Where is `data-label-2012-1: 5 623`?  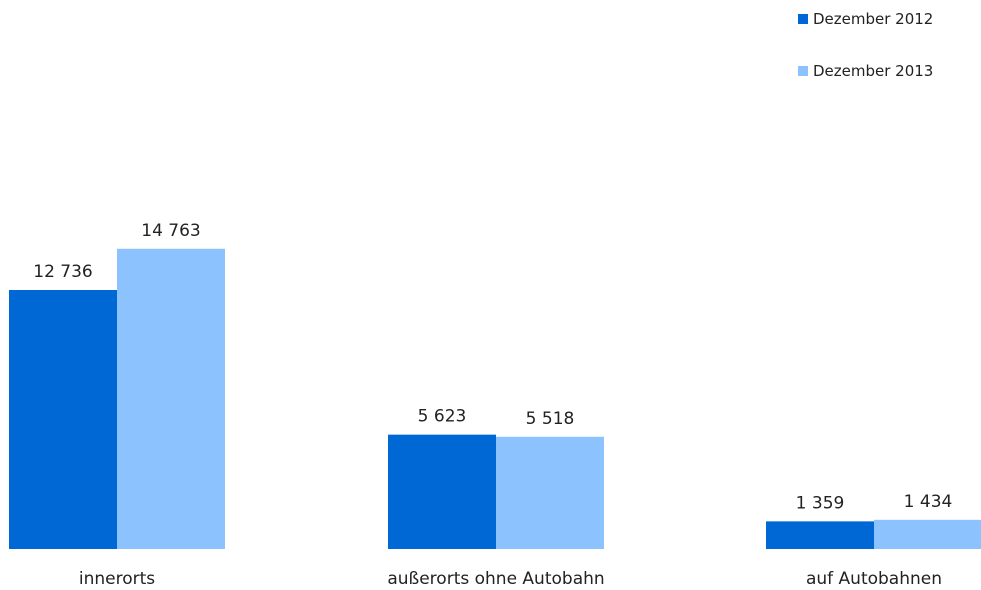 data-label-2012-1: 5 623 is located at coordinates (442, 417).